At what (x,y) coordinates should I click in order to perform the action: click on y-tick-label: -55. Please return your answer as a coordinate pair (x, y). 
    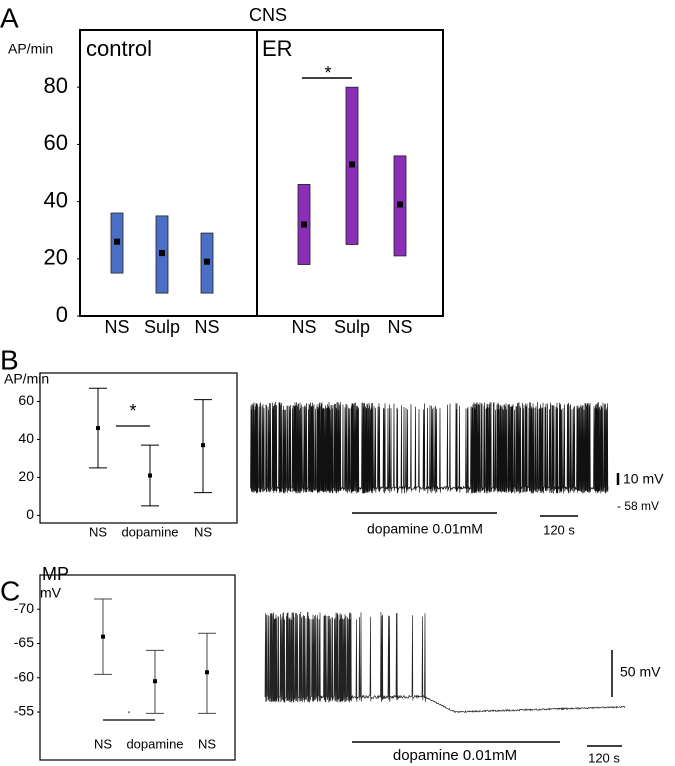
    Looking at the image, I should click on (24, 711).